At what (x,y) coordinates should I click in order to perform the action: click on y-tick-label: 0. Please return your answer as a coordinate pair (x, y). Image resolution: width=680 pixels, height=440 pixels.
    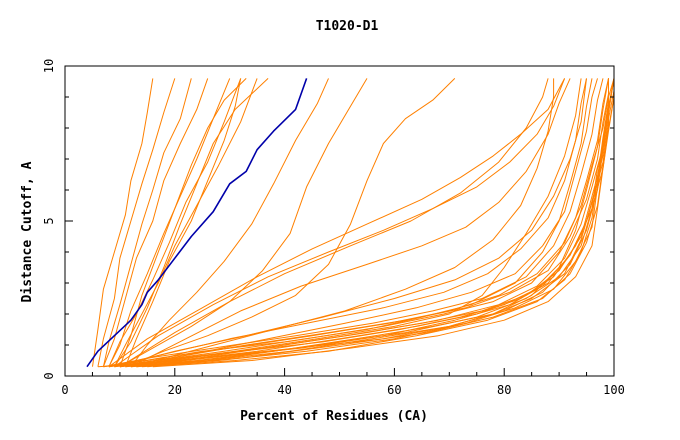
    Looking at the image, I should click on (49, 375).